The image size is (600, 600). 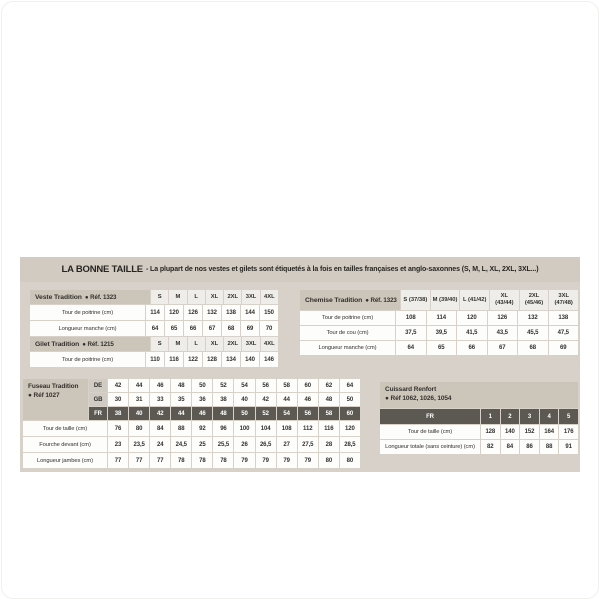 I want to click on value-cell: 150, so click(x=269, y=312).